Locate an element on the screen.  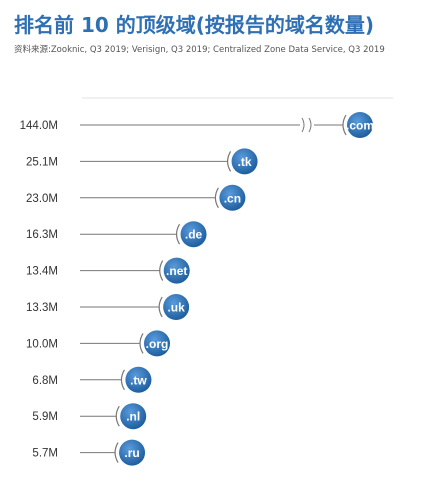
tld-bubble-tw is located at coordinates (138, 379).